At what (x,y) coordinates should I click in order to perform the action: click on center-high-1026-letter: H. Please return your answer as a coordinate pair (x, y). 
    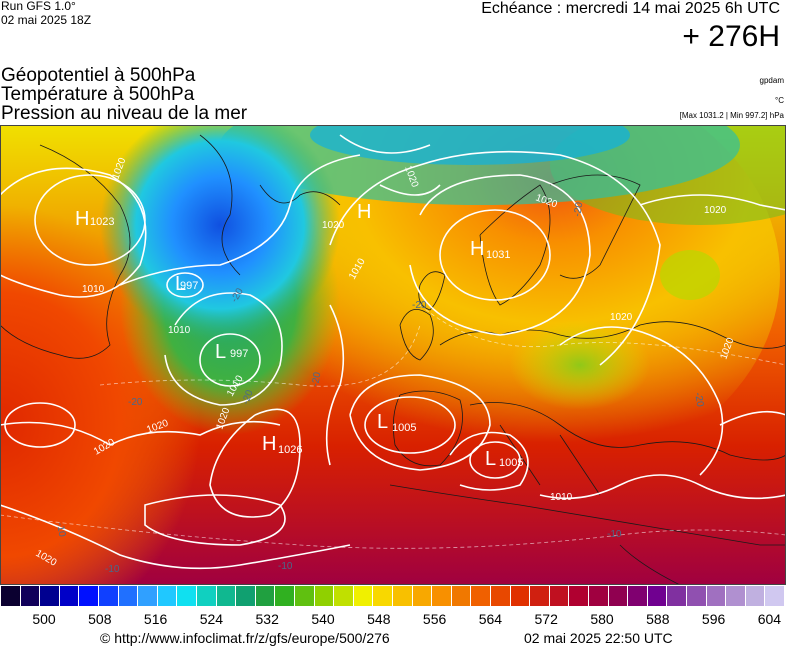
    Looking at the image, I should click on (269, 444).